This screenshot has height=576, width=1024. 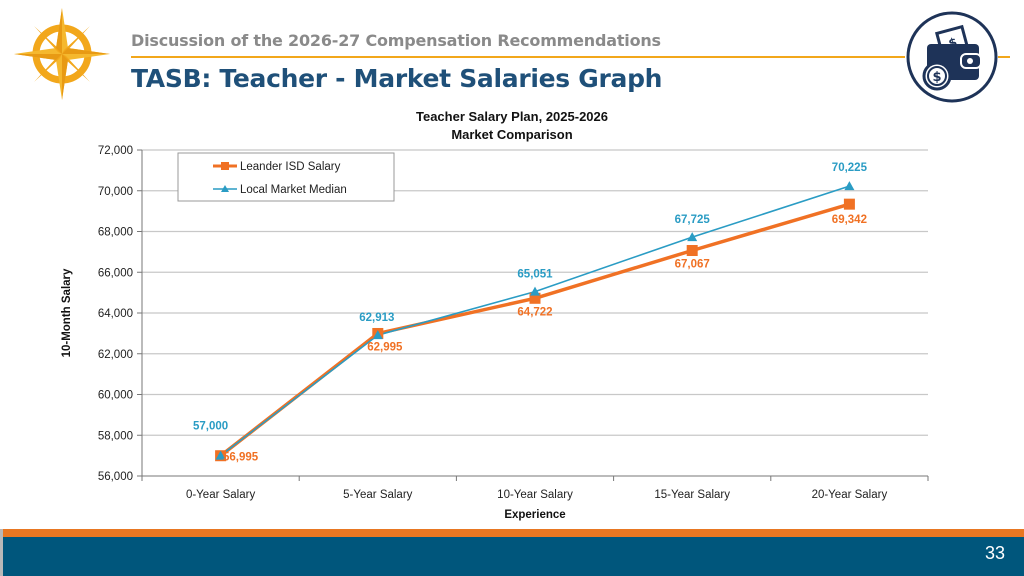 What do you see at coordinates (534, 515) in the screenshot?
I see `x-axis-label: Experience` at bounding box center [534, 515].